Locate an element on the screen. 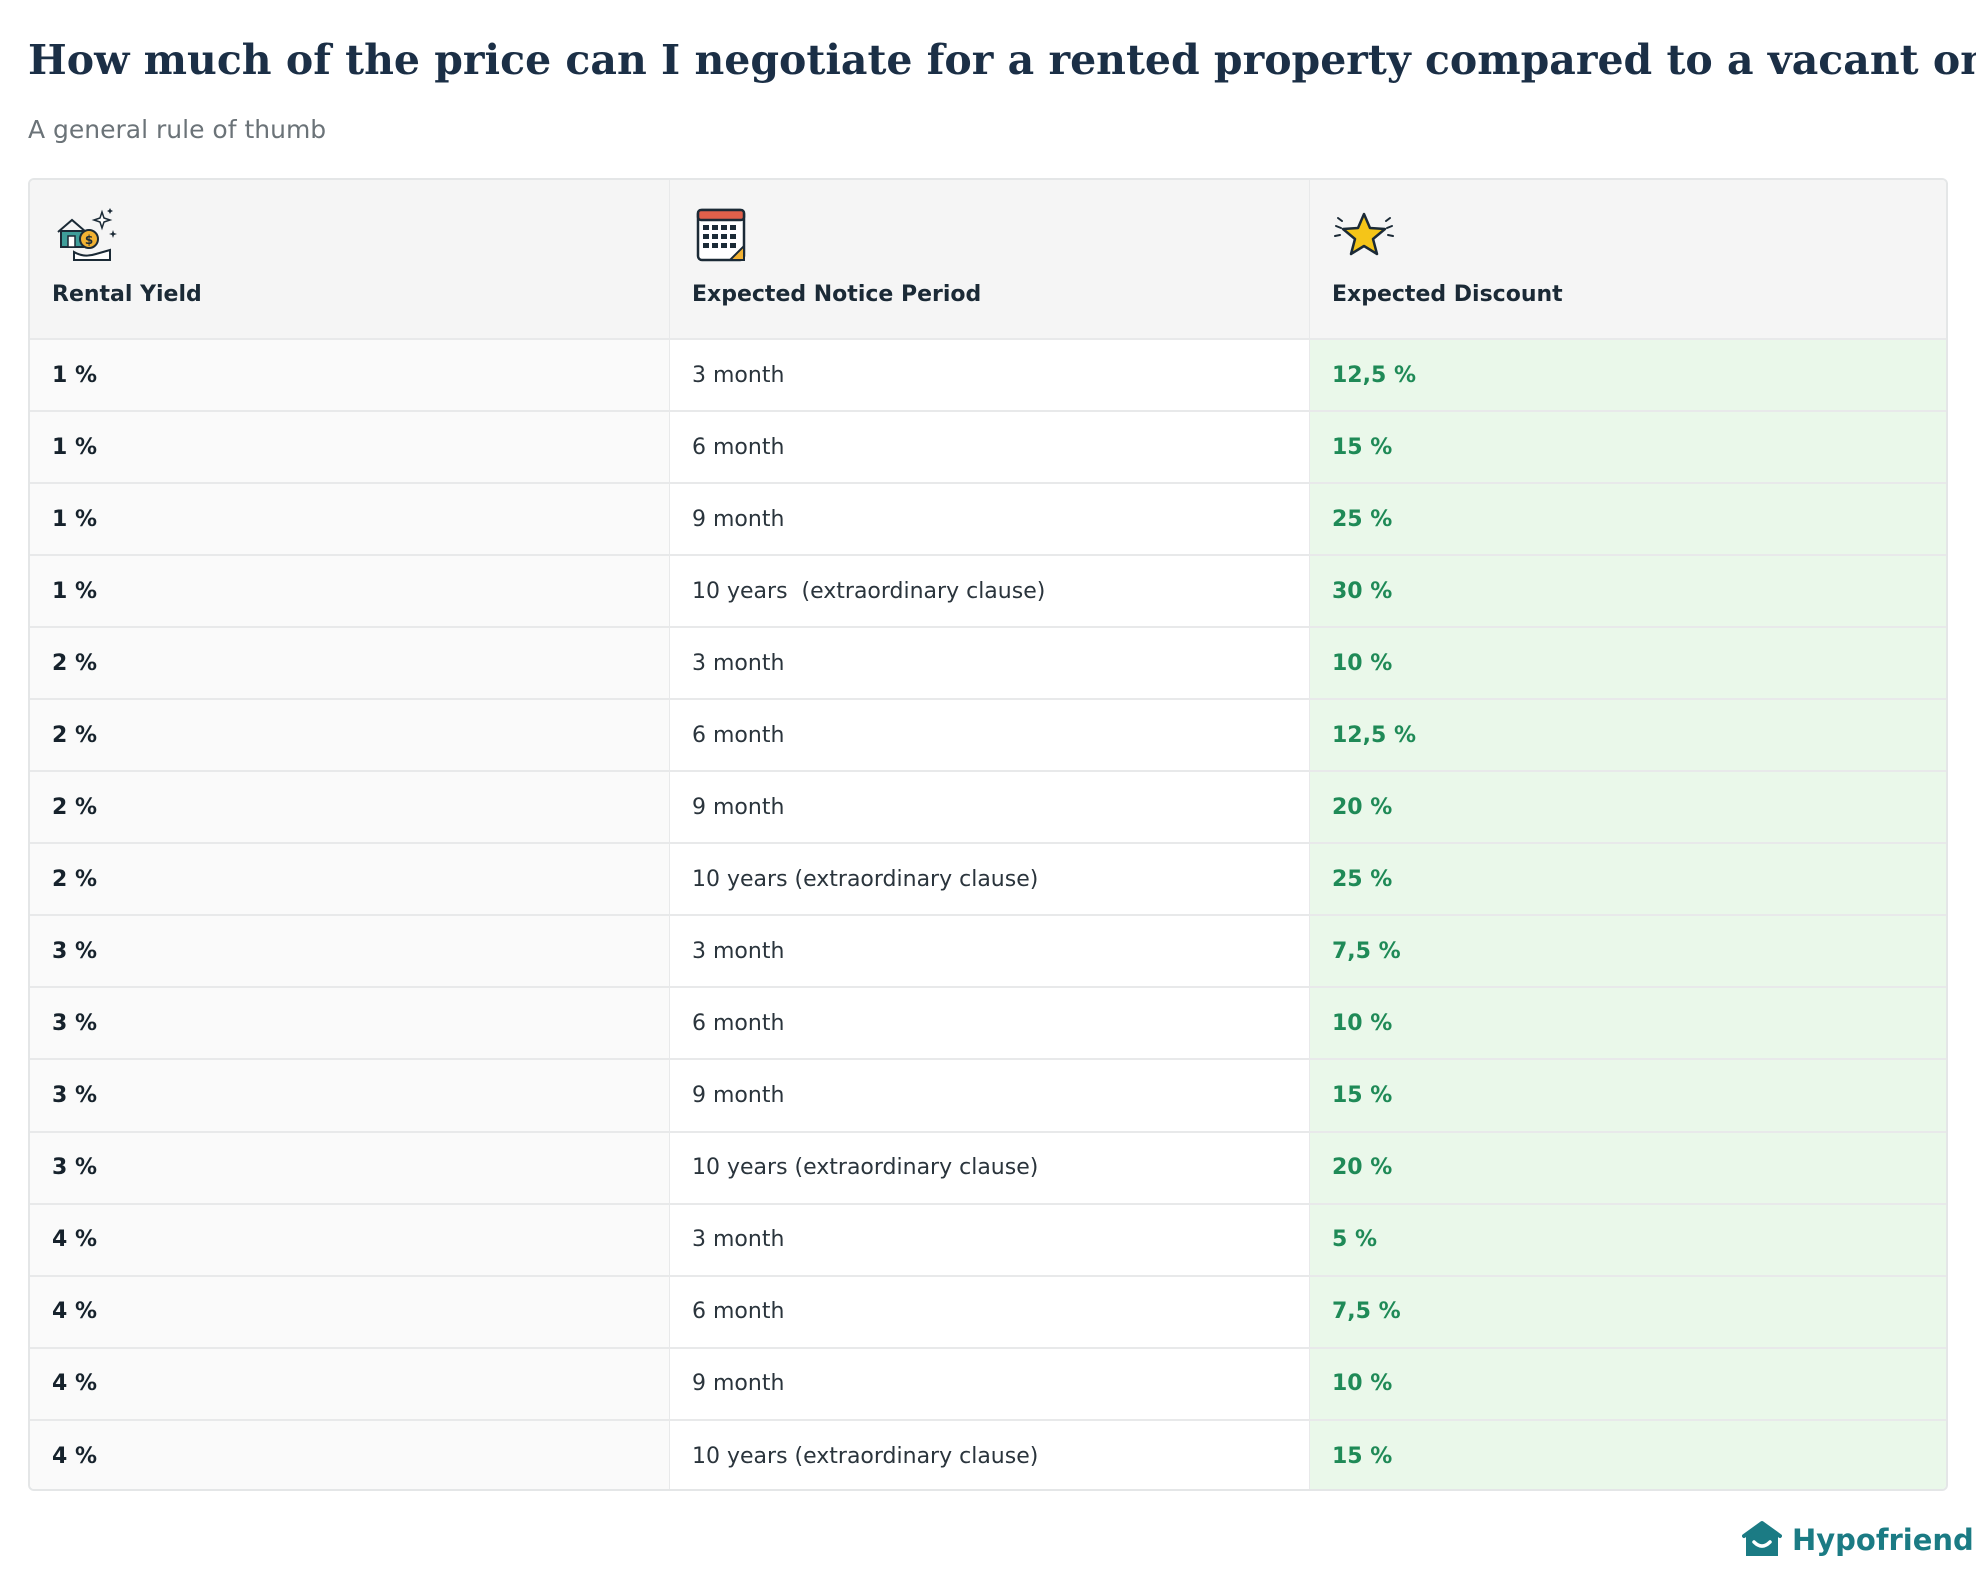 Image resolution: width=1976 pixels, height=1590 pixels. discount-cell: 5 % is located at coordinates (1628, 1240).